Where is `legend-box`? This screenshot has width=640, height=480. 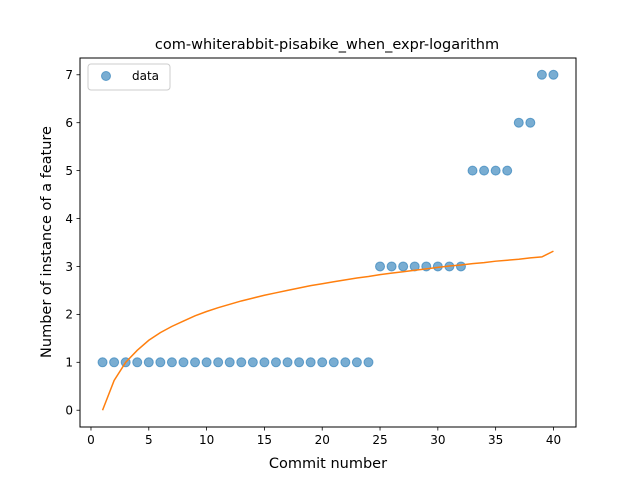
legend-box is located at coordinates (129, 77).